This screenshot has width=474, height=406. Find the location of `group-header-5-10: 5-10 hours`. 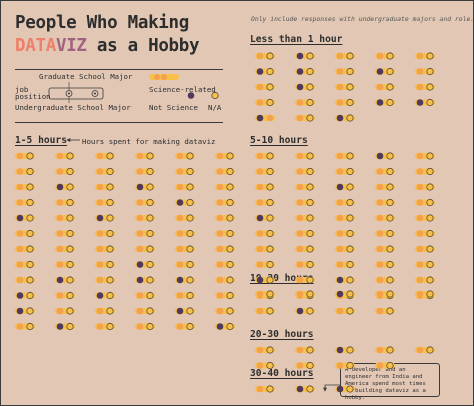

group-header-5-10: 5-10 hours is located at coordinates (279, 140).